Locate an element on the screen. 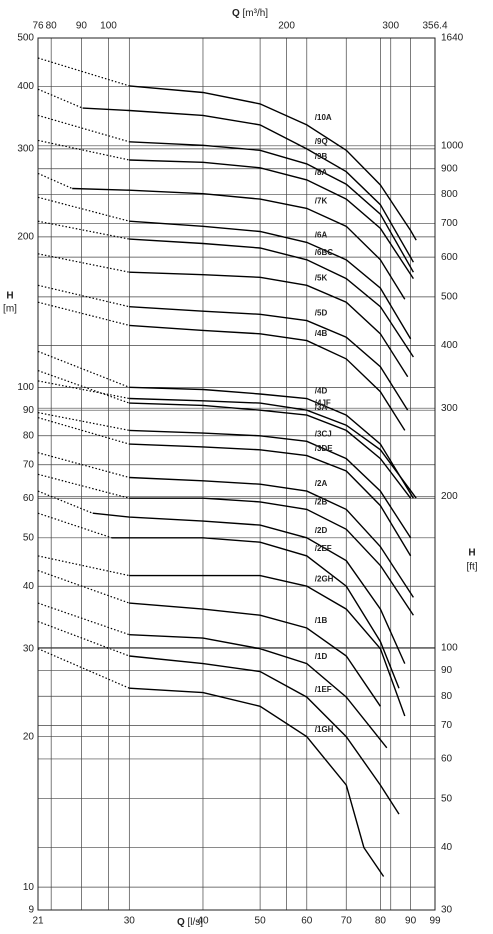  x2-tick-label: 76 is located at coordinates (38, 26).